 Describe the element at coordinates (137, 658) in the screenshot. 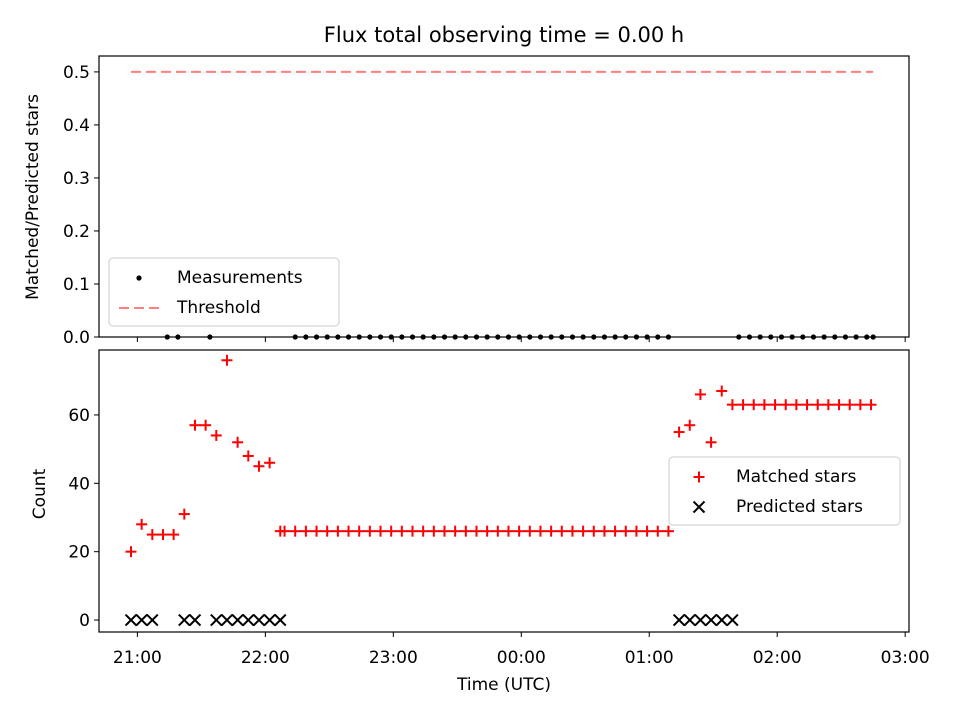

I see `bottom-x-tick-label: 21:00` at that location.